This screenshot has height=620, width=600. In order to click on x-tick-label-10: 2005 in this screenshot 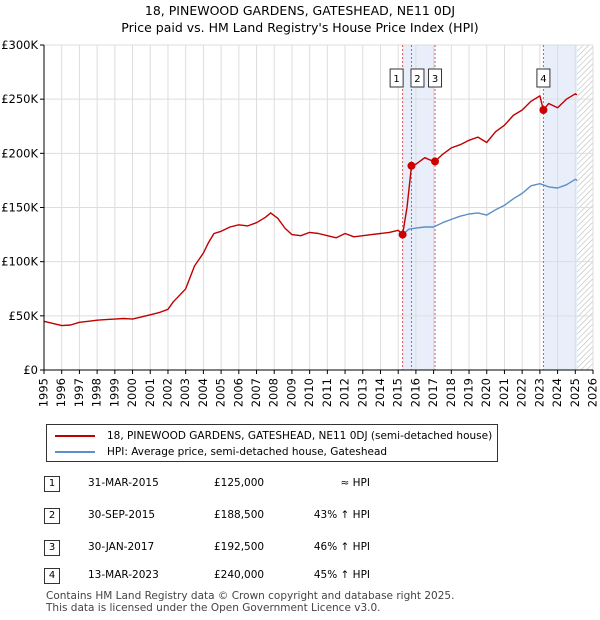, I will do `click(221, 392)`.